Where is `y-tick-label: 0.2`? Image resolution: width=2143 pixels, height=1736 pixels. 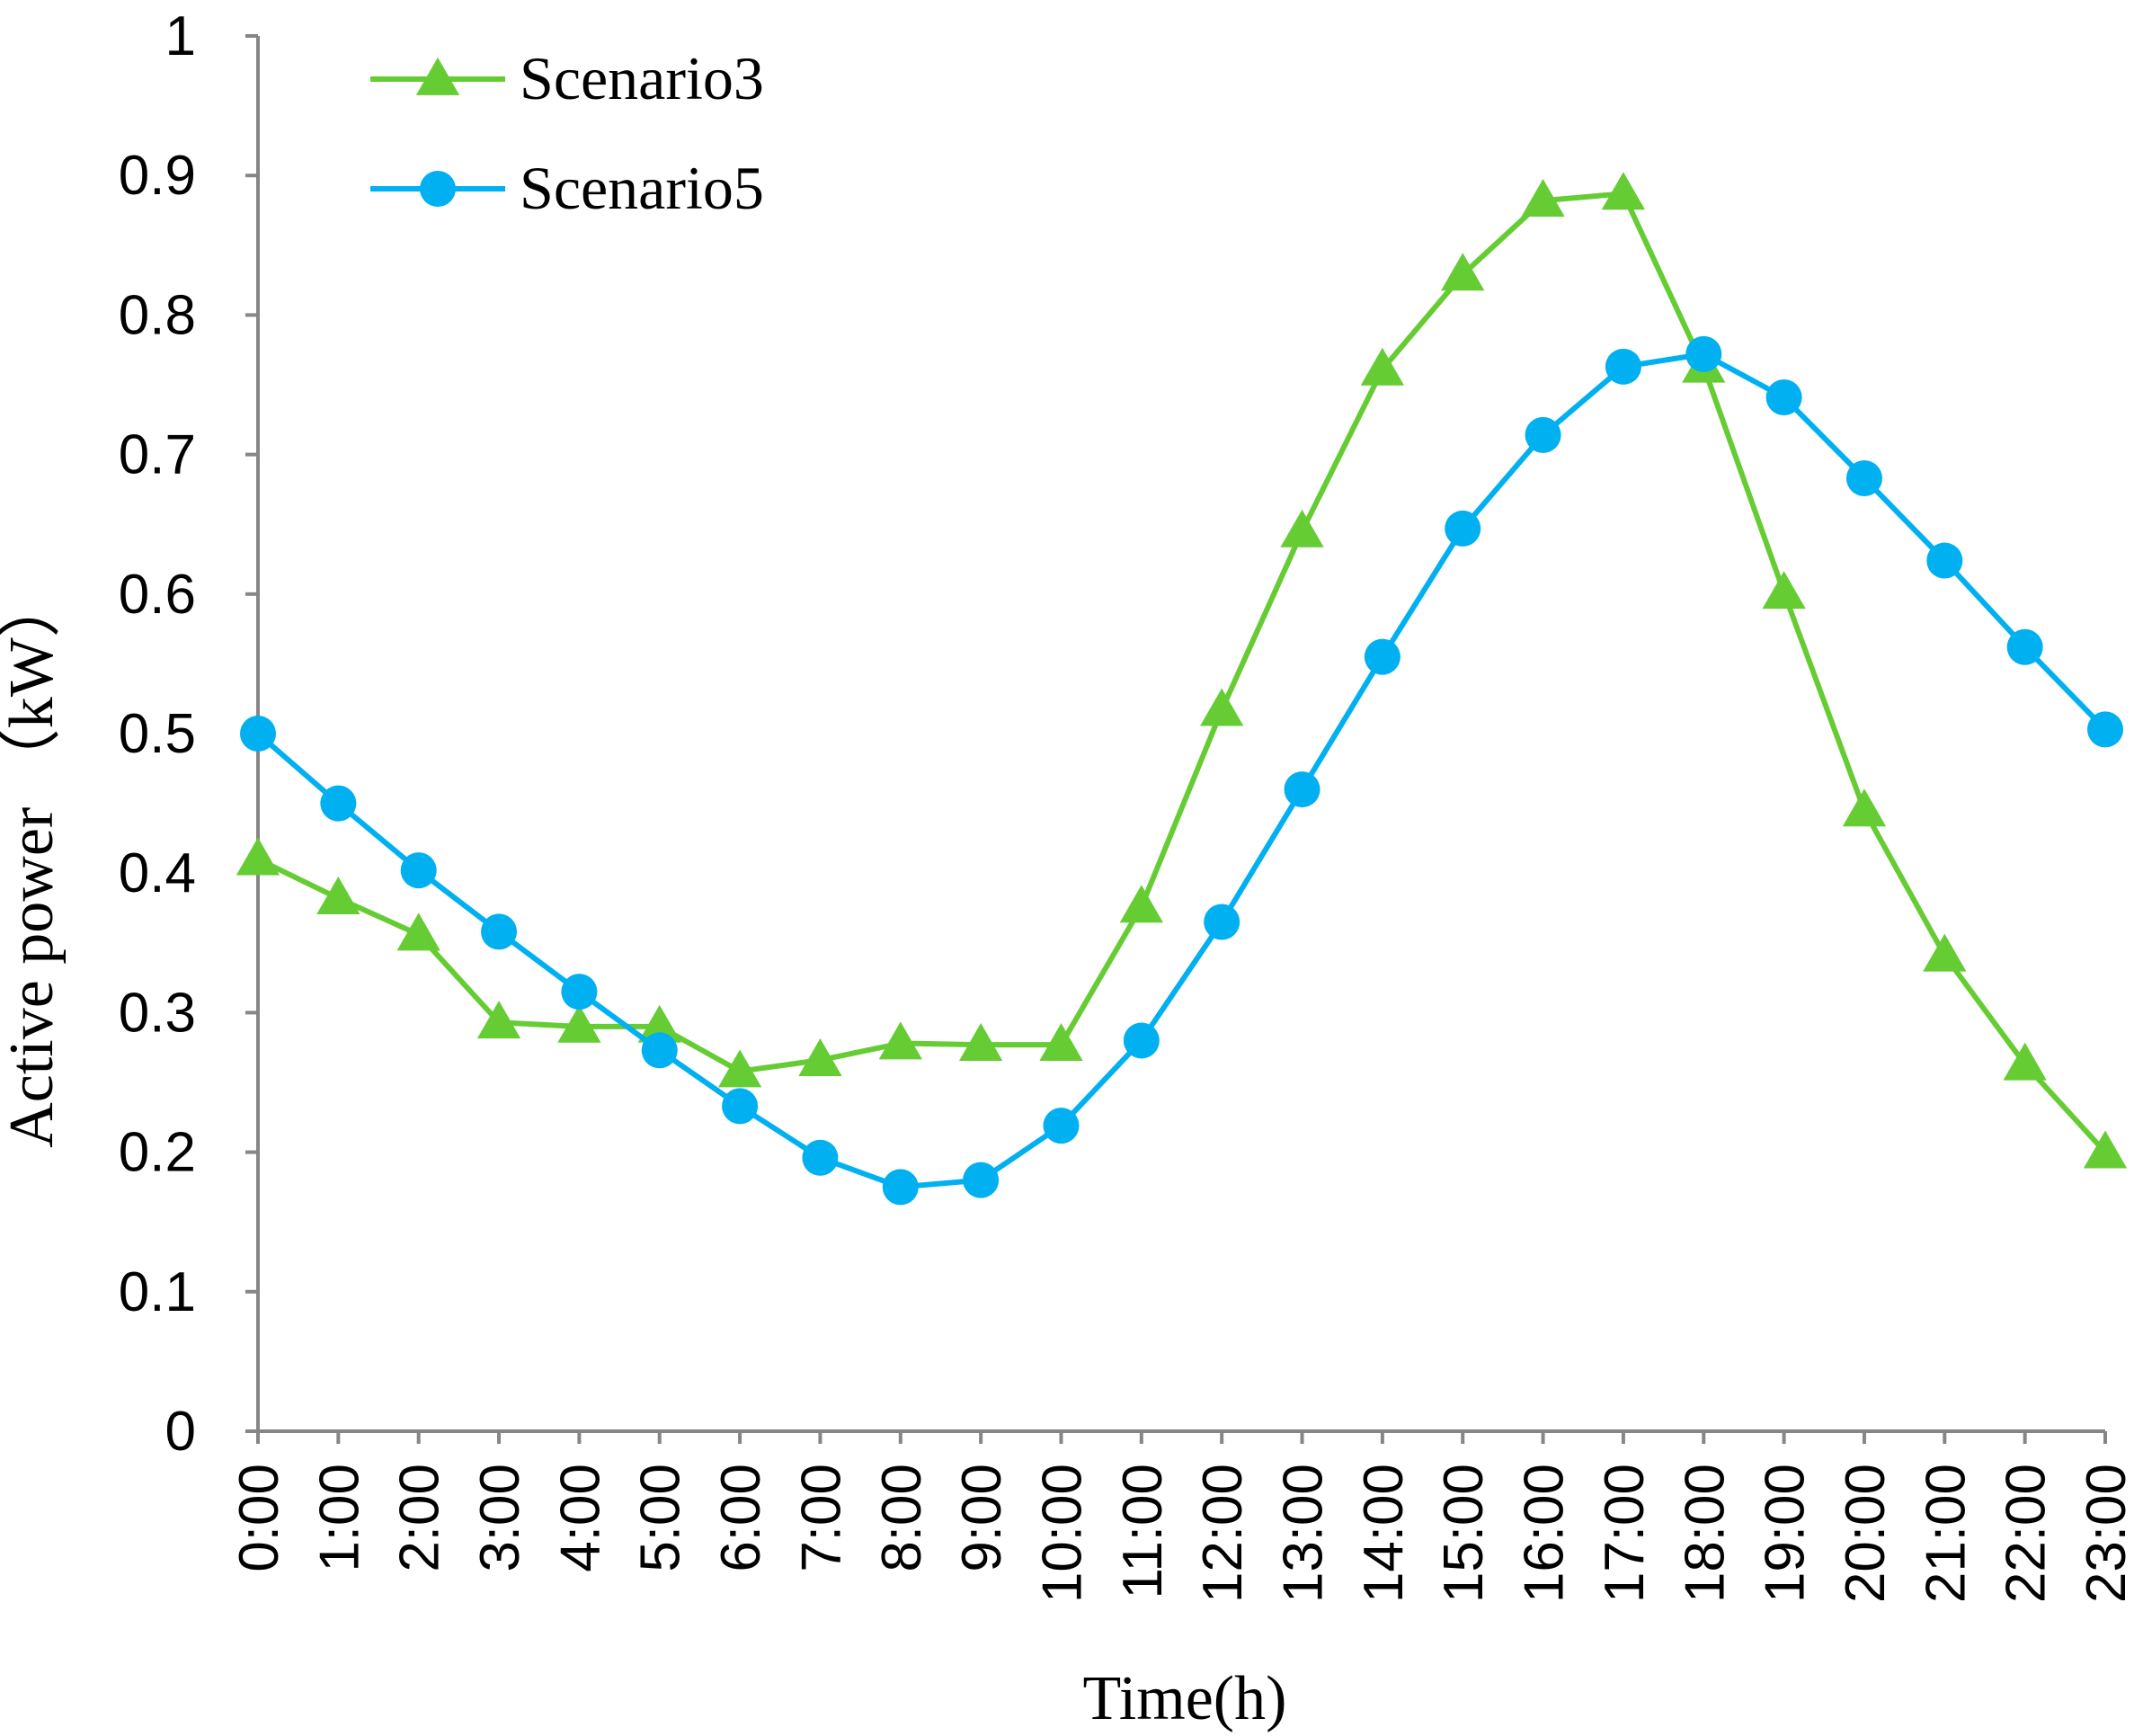
y-tick-label: 0.2 is located at coordinates (157, 1153).